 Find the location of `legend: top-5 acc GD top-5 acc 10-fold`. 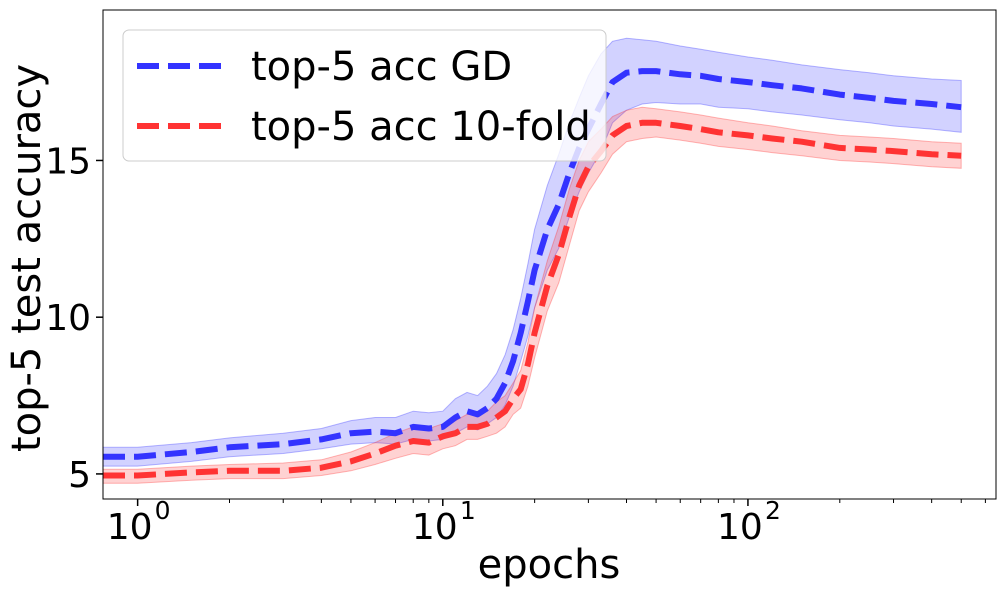

legend: top-5 acc GD top-5 acc 10-fold is located at coordinates (364, 95).